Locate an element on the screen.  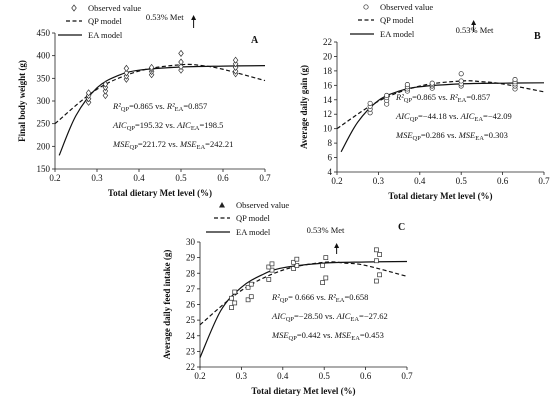
y-axis-title: Average daily feed intake (g) is located at coordinates (167, 305).